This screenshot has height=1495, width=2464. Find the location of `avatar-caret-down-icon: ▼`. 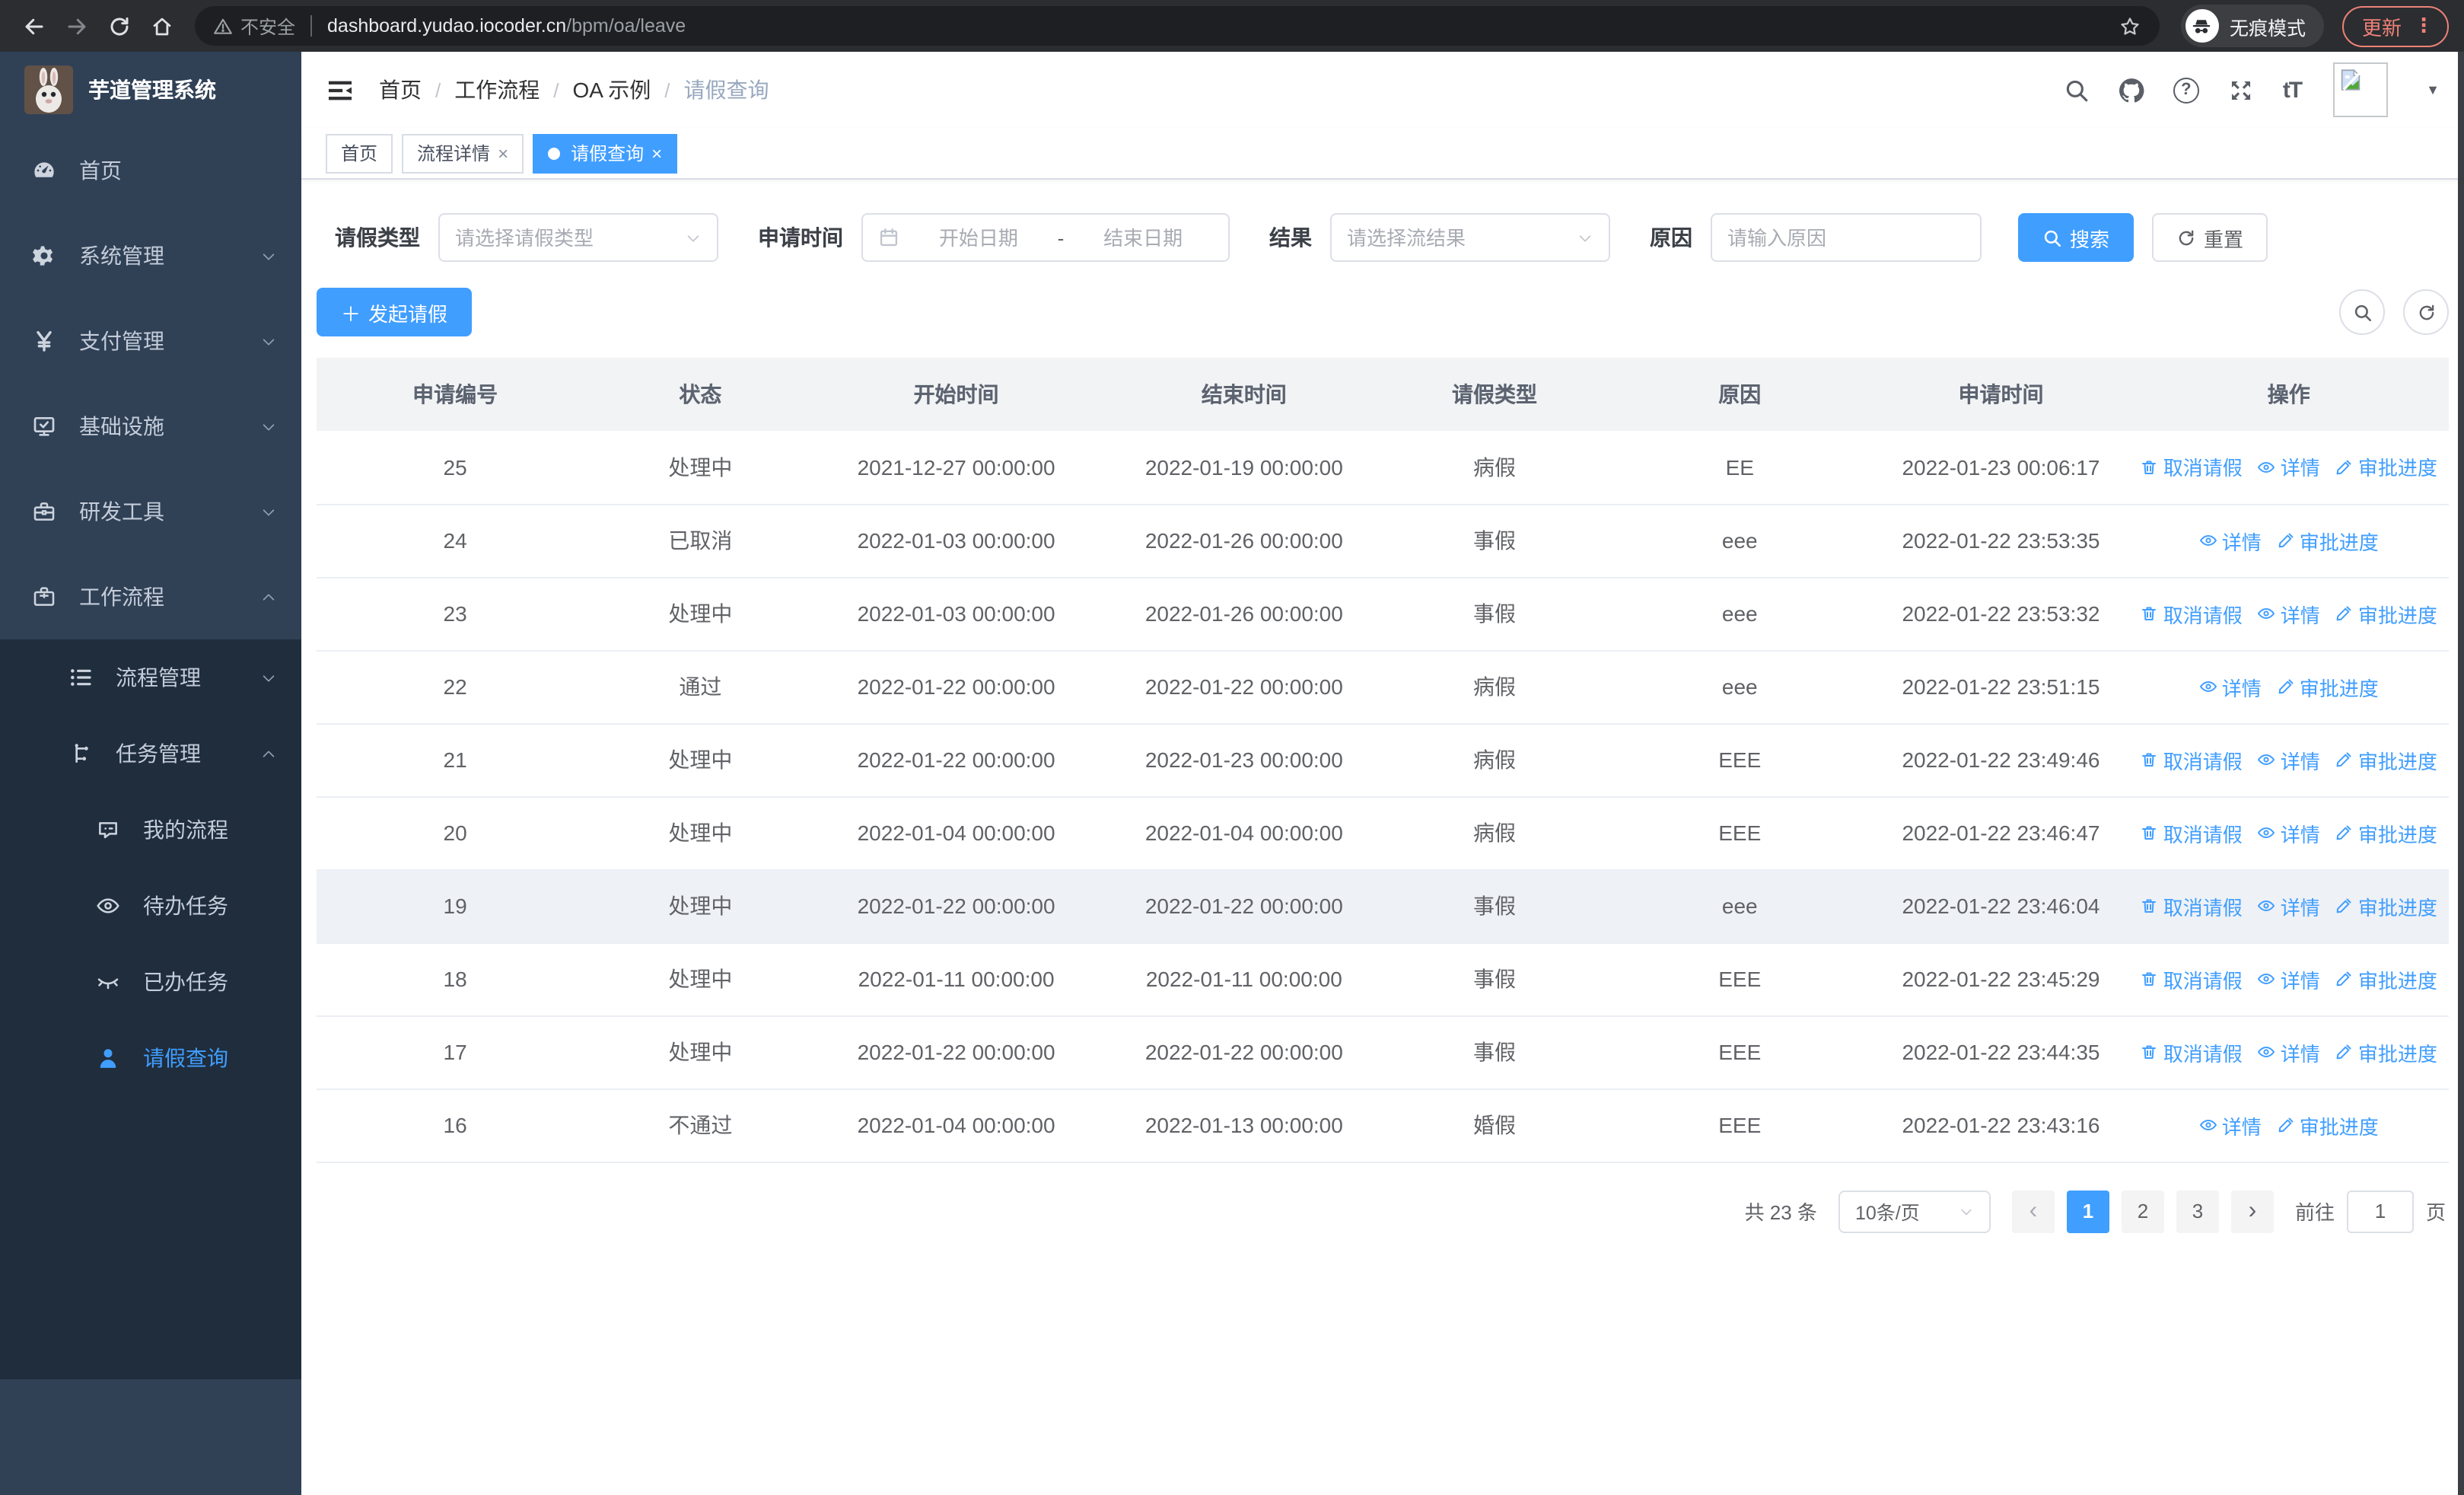

avatar-caret-down-icon: ▼ is located at coordinates (2433, 90).